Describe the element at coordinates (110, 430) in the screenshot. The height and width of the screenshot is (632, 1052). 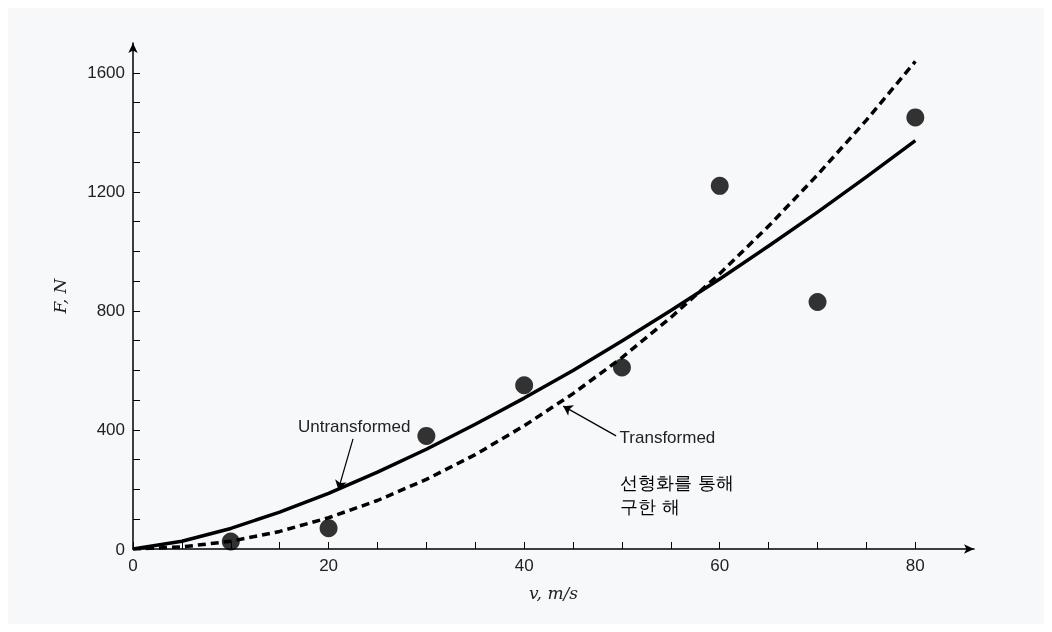
I see `y-tick-label: 400` at that location.